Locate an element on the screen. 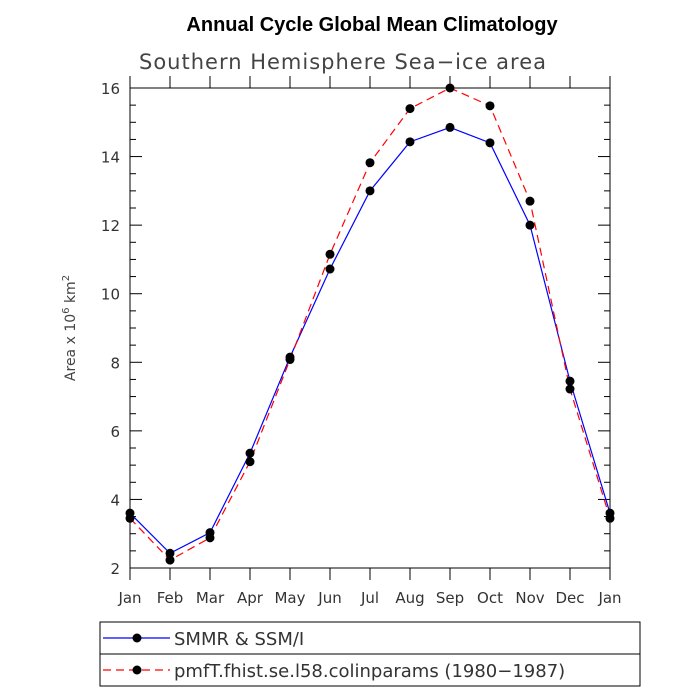 This screenshot has height=700, width=700. x-tick-label: Oct is located at coordinates (490, 598).